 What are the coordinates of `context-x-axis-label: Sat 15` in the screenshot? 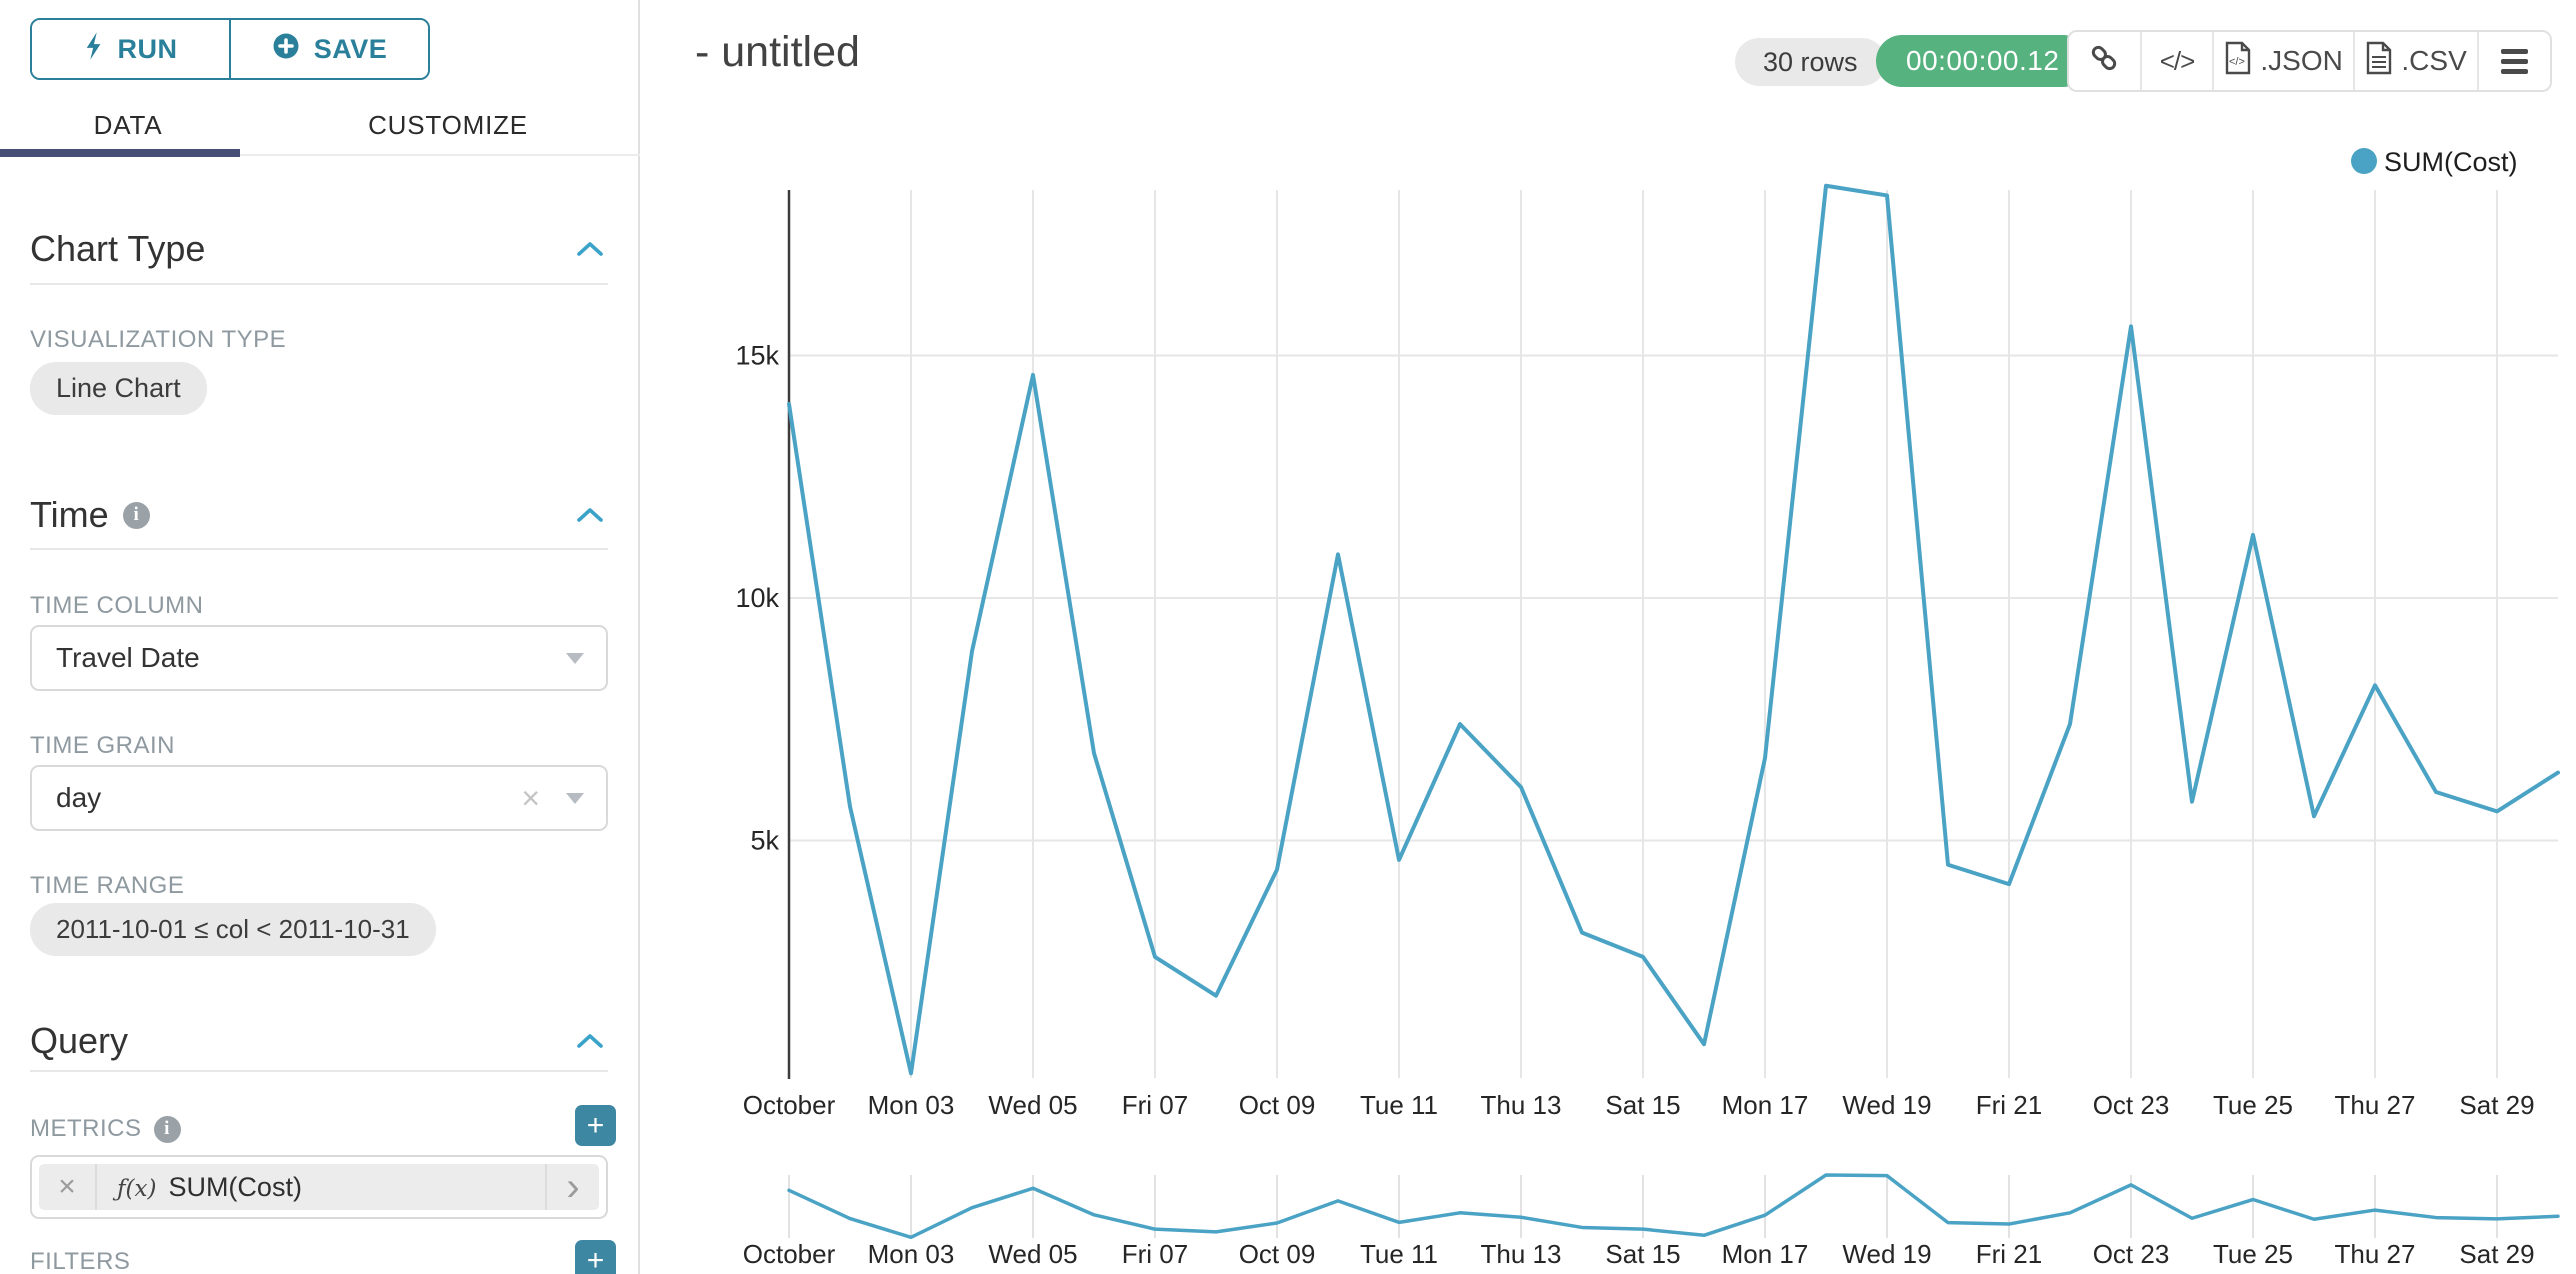 It's located at (1642, 1254).